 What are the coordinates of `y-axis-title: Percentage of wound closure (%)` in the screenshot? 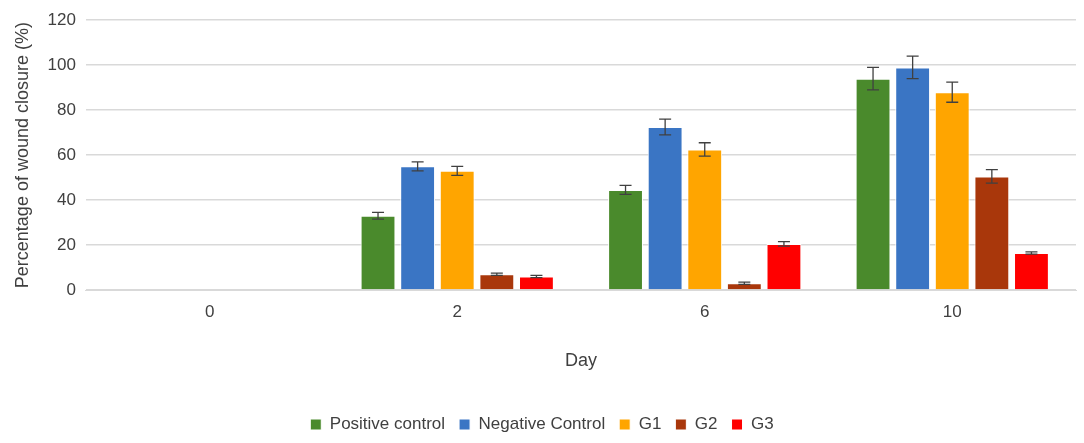 It's located at (21, 155).